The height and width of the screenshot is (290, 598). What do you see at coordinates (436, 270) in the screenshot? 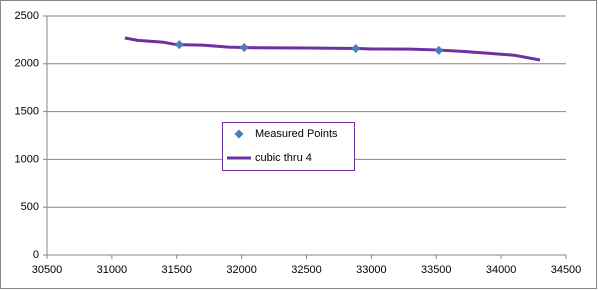
I see `x-tick-label: 33500` at bounding box center [436, 270].